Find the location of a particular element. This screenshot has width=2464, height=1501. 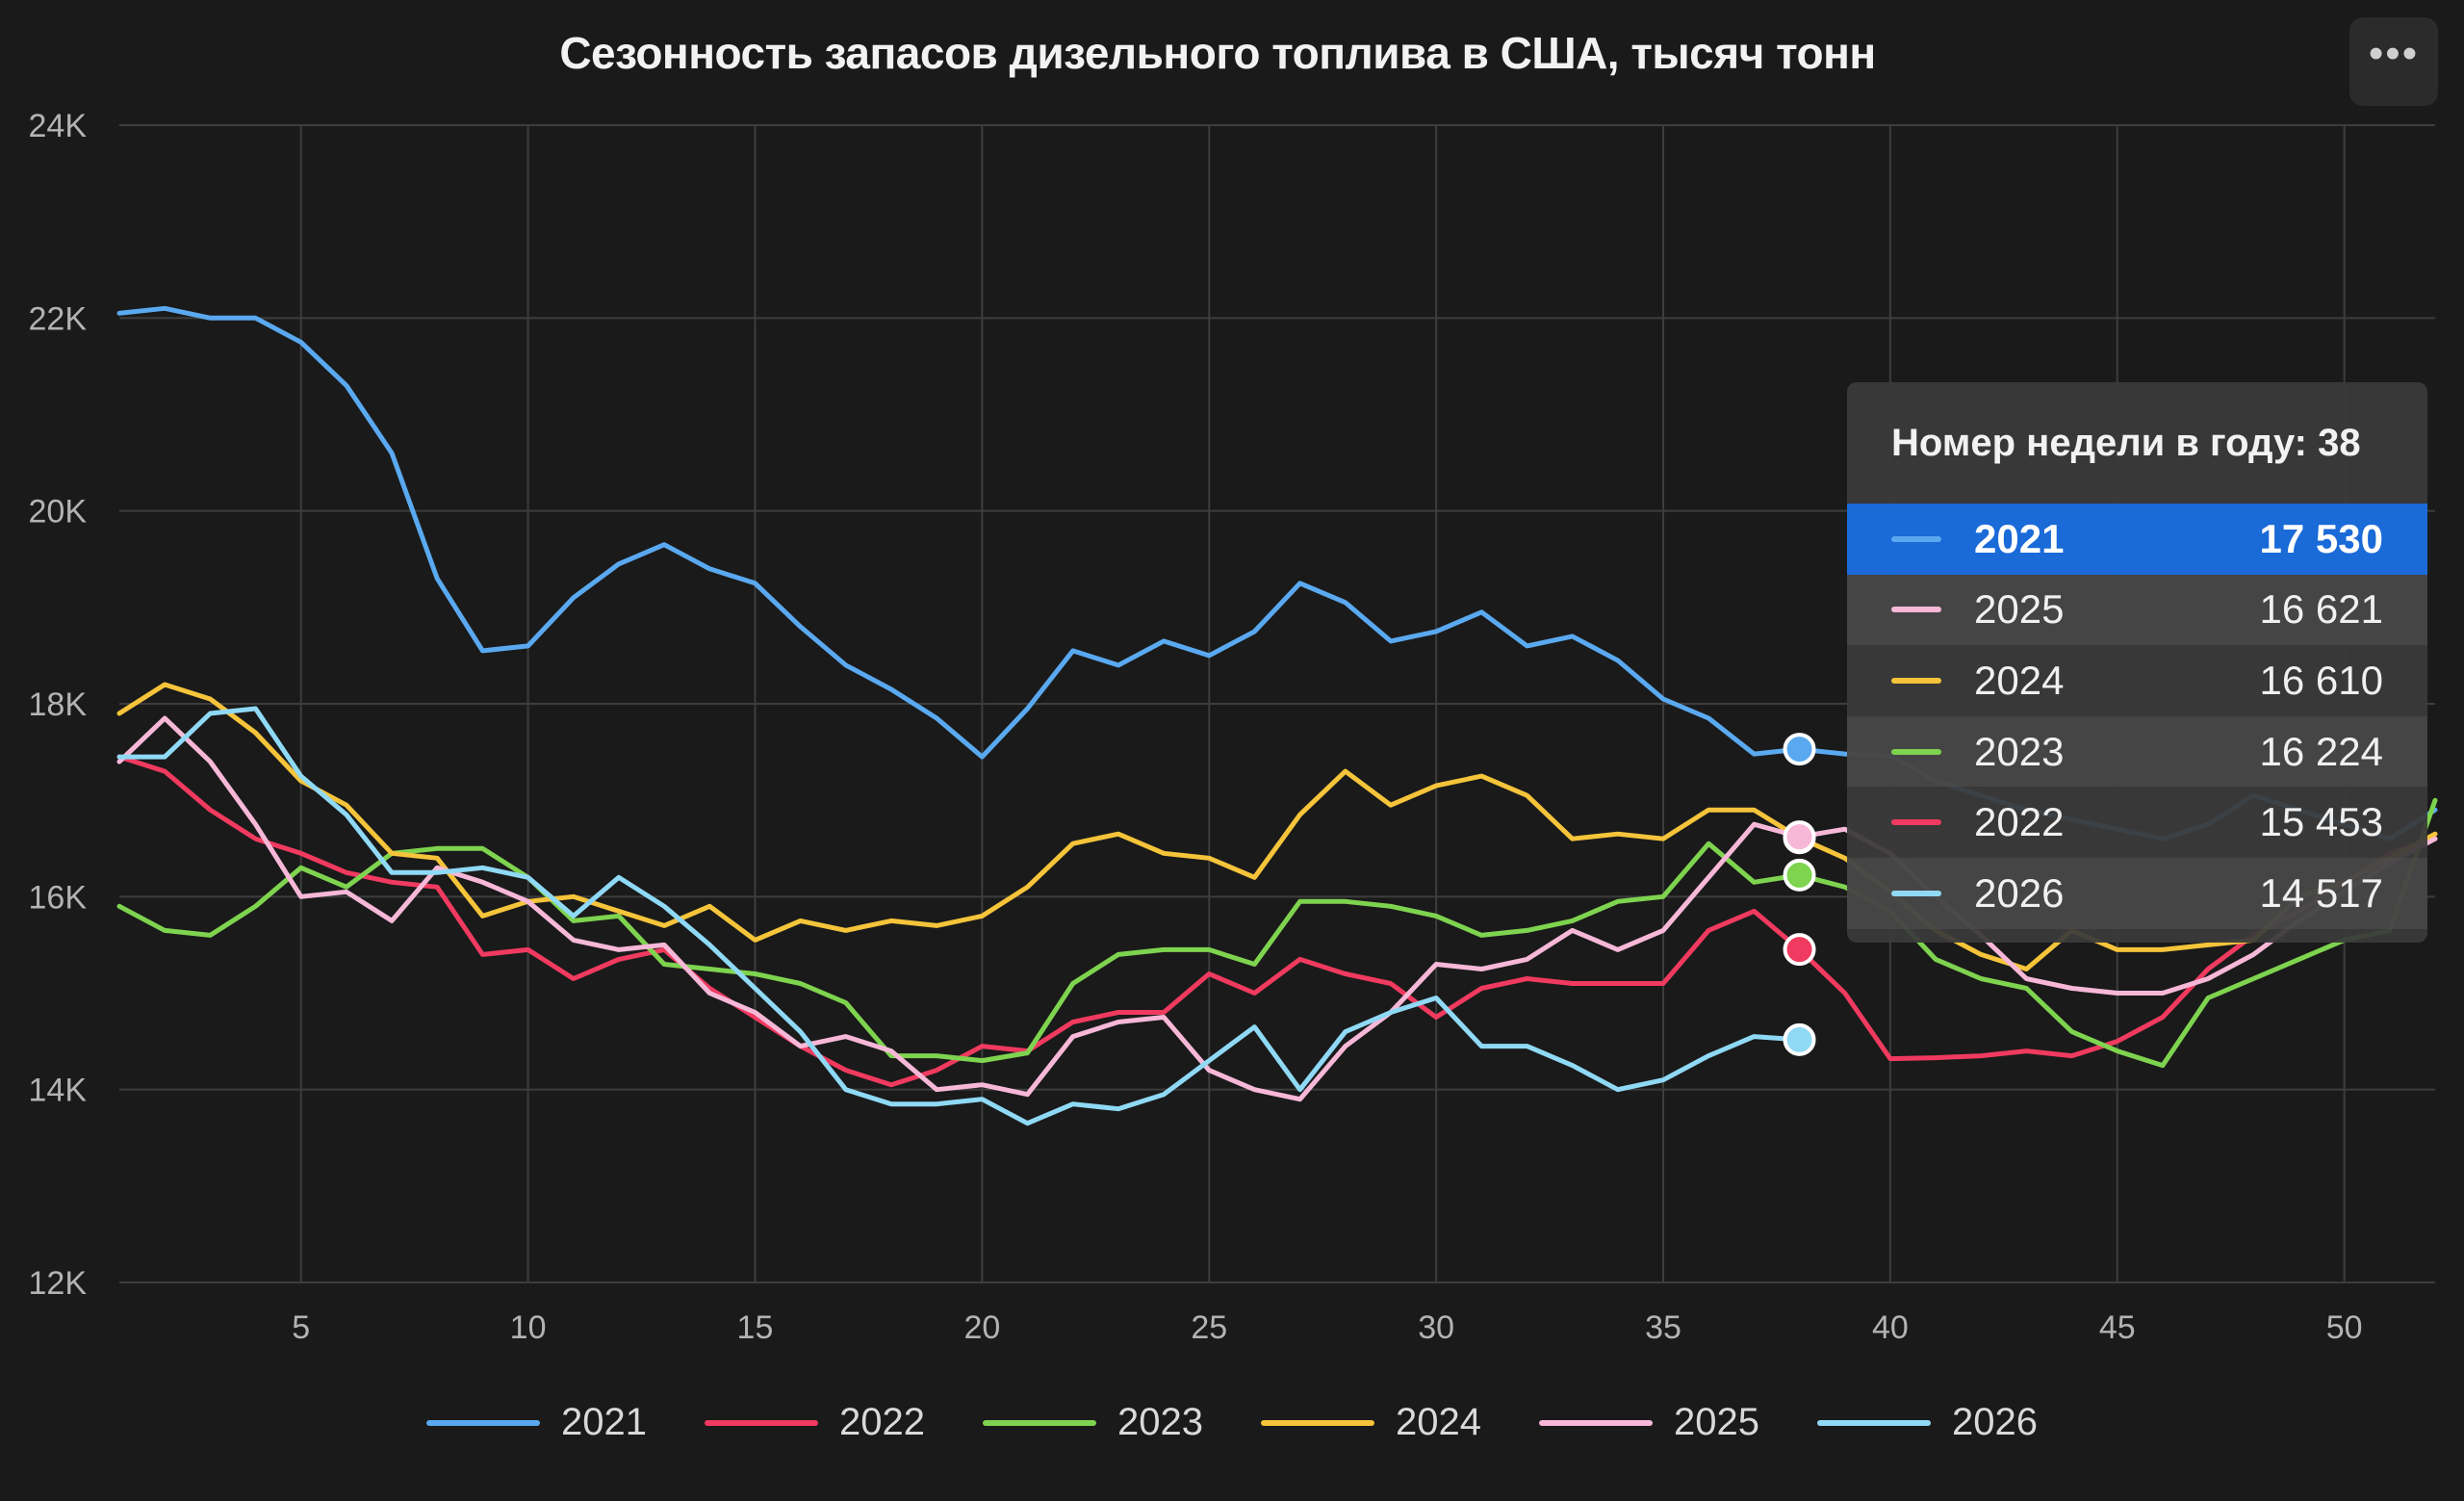

legend-item-2021: 2021 is located at coordinates (536, 1422).